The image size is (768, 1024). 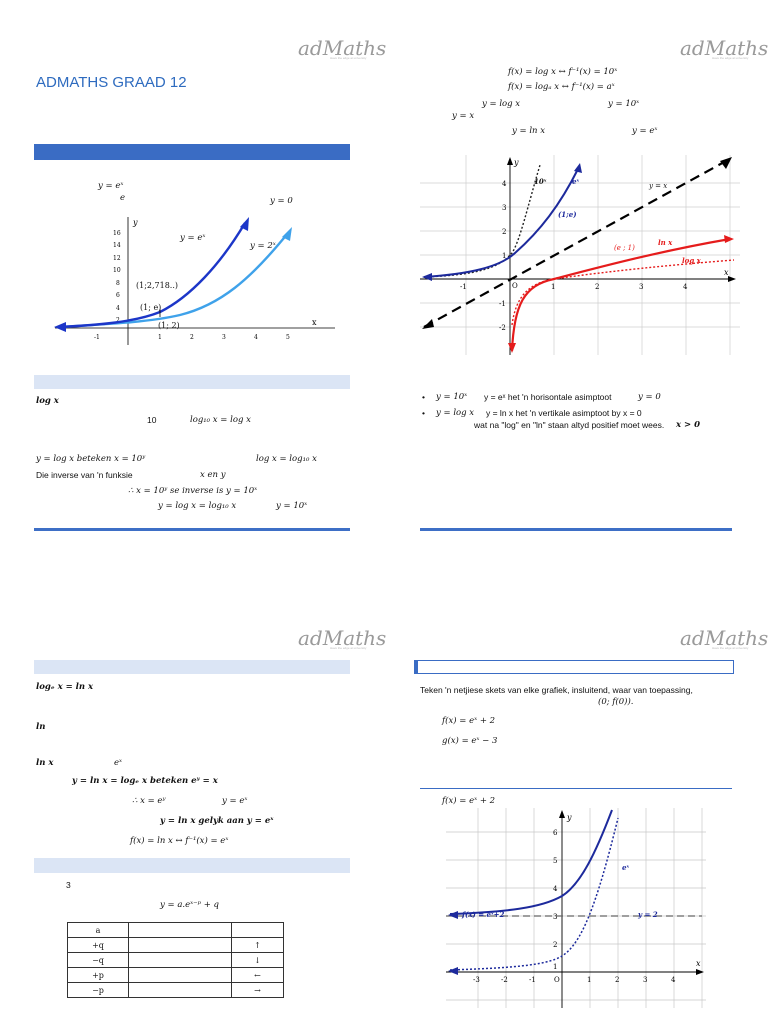 What do you see at coordinates (263, 246) in the screenshot?
I see `label-2x: y = 2ˣ` at bounding box center [263, 246].